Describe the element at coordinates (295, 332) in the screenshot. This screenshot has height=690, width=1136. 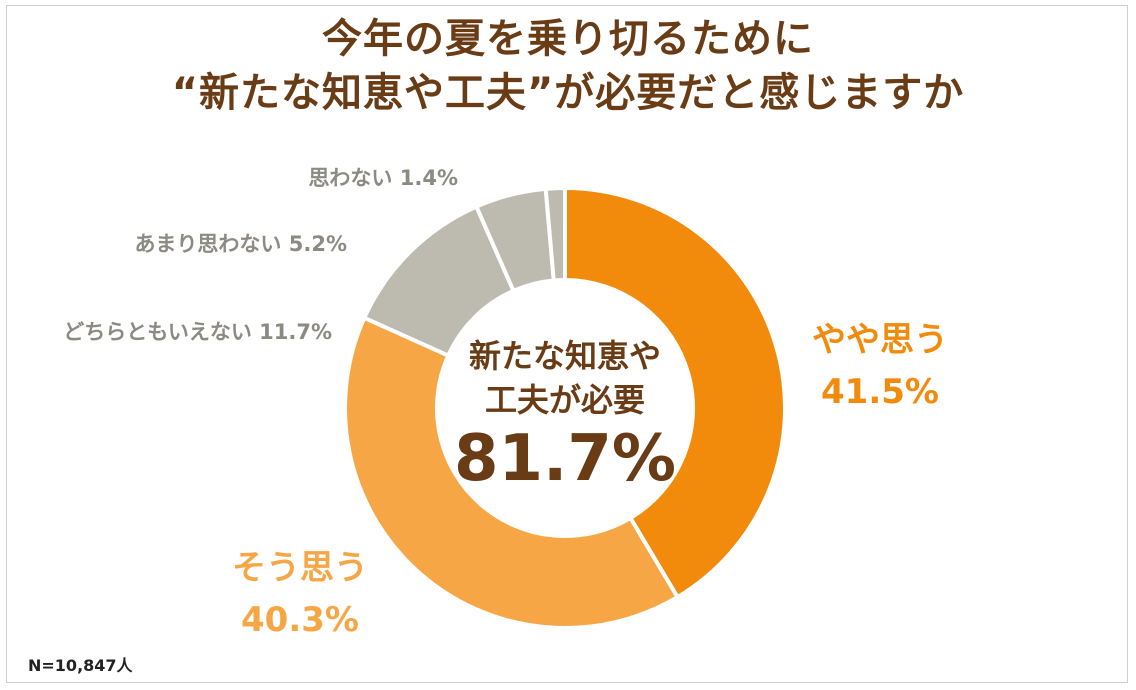
I see `slice-value-dochira: 11.7%` at that location.